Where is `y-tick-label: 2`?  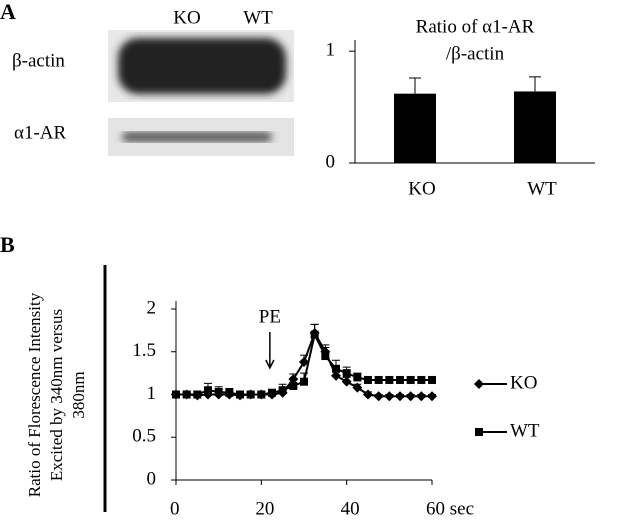
y-tick-label: 2 is located at coordinates (152, 307).